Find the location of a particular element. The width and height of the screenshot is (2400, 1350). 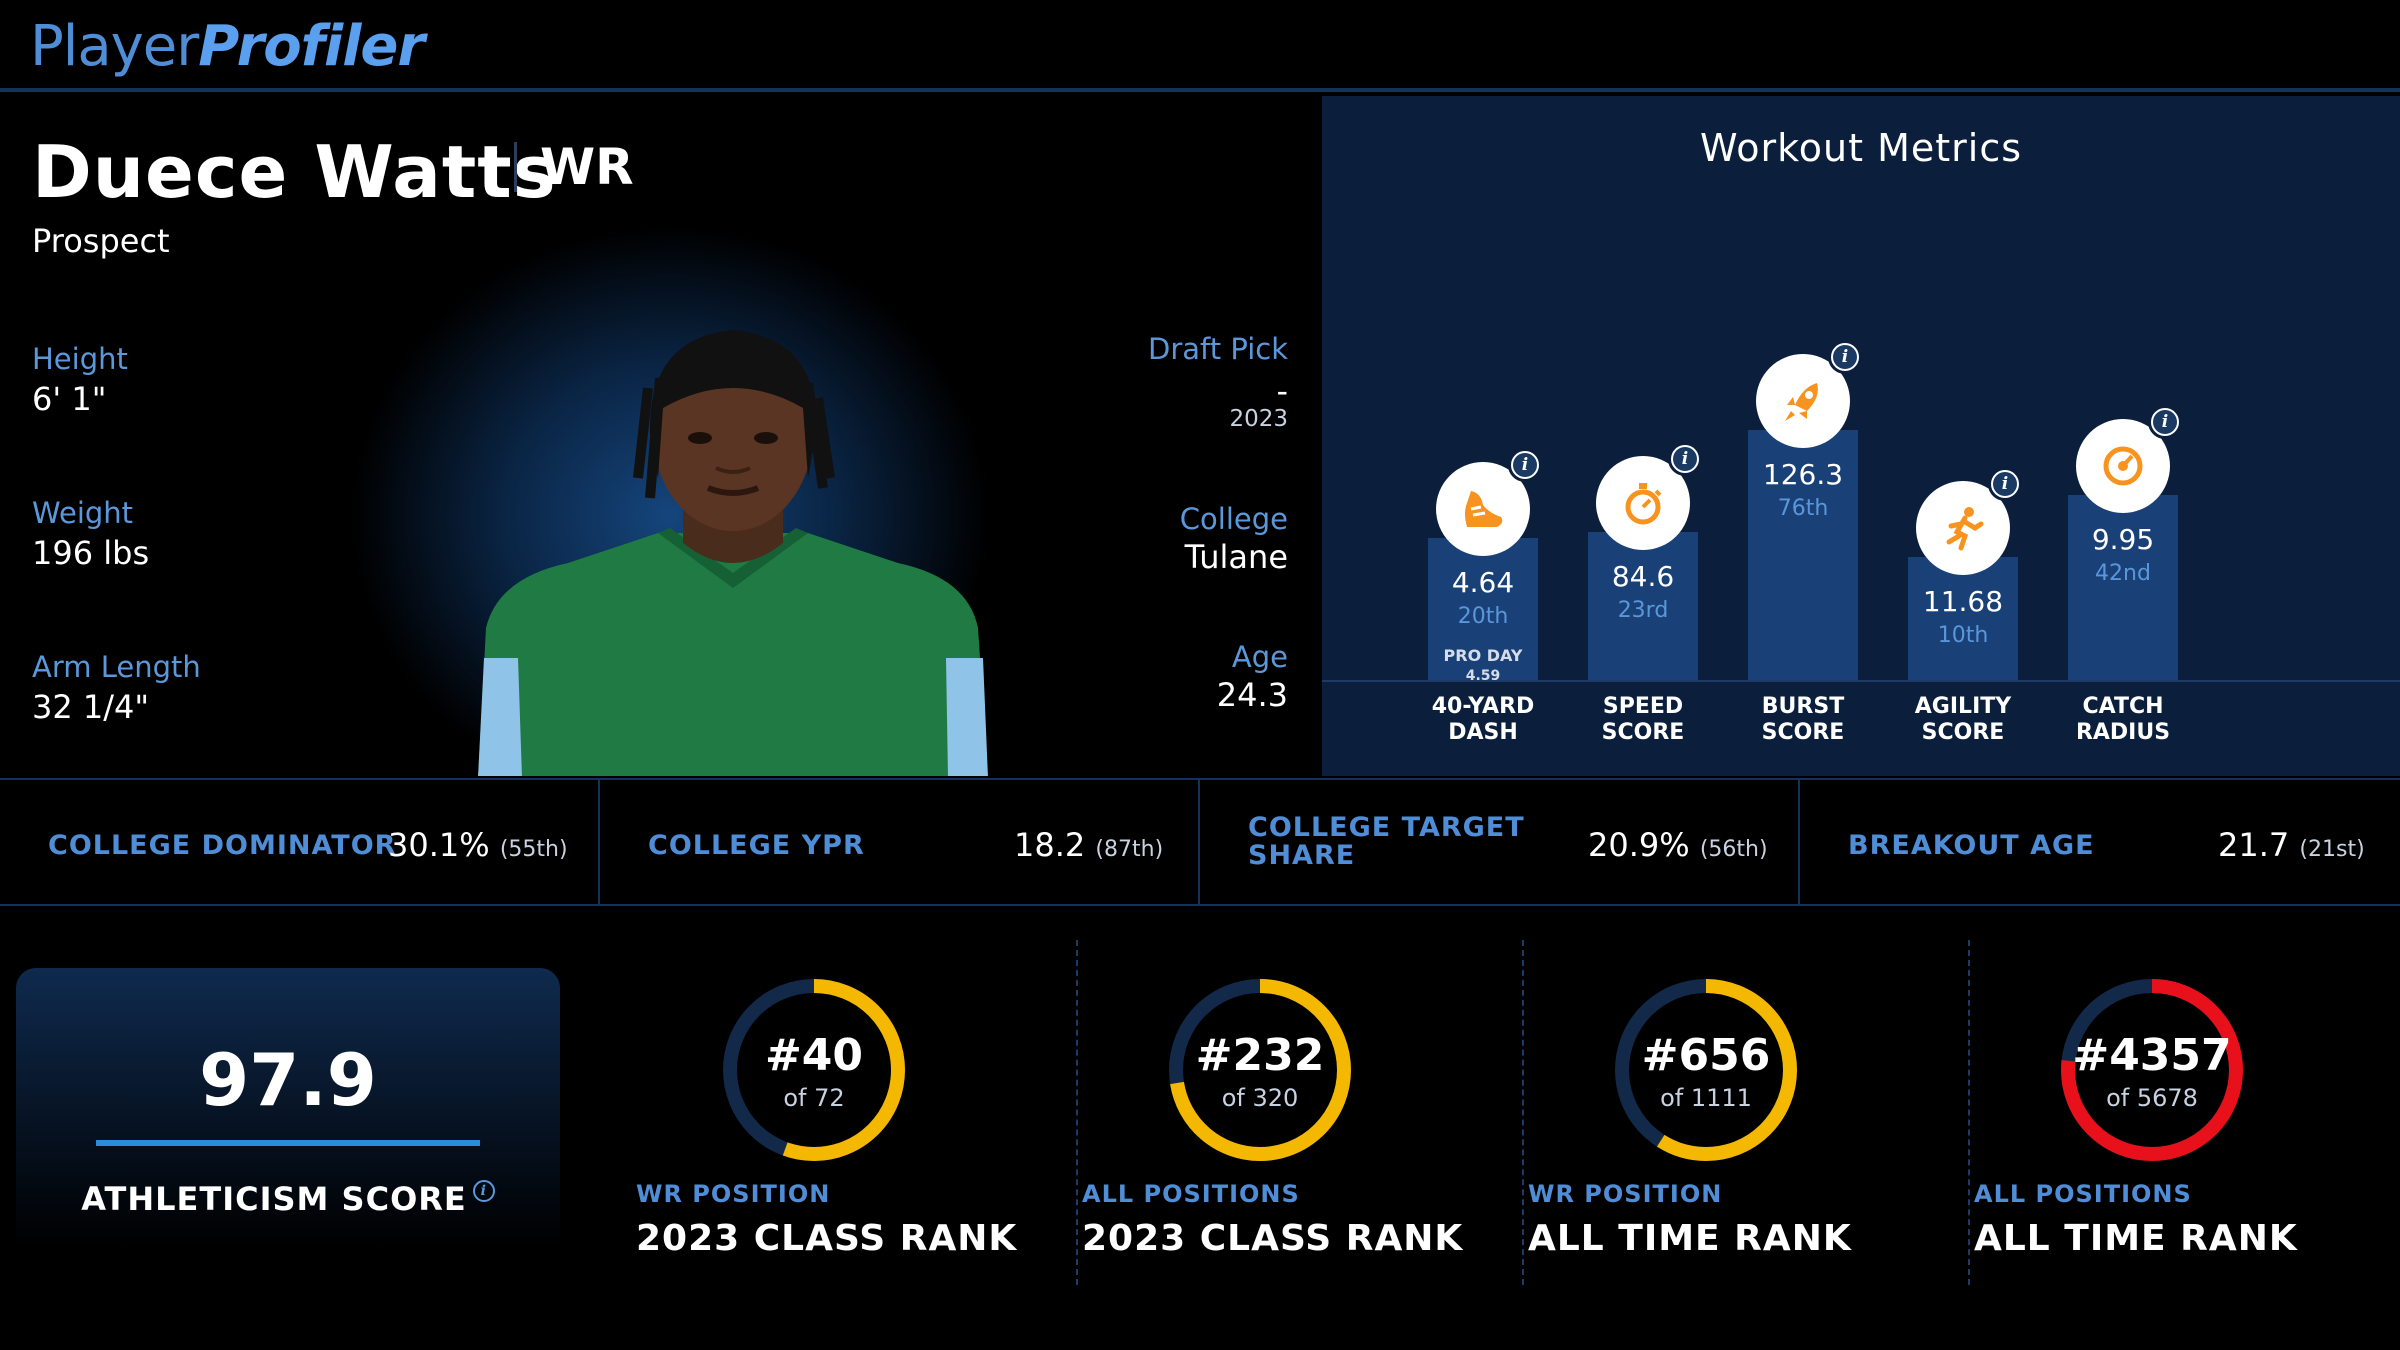

rank-card: #232 of 320 ALL POSITIONS 2023 CLASS RANK is located at coordinates (1305, 1110).